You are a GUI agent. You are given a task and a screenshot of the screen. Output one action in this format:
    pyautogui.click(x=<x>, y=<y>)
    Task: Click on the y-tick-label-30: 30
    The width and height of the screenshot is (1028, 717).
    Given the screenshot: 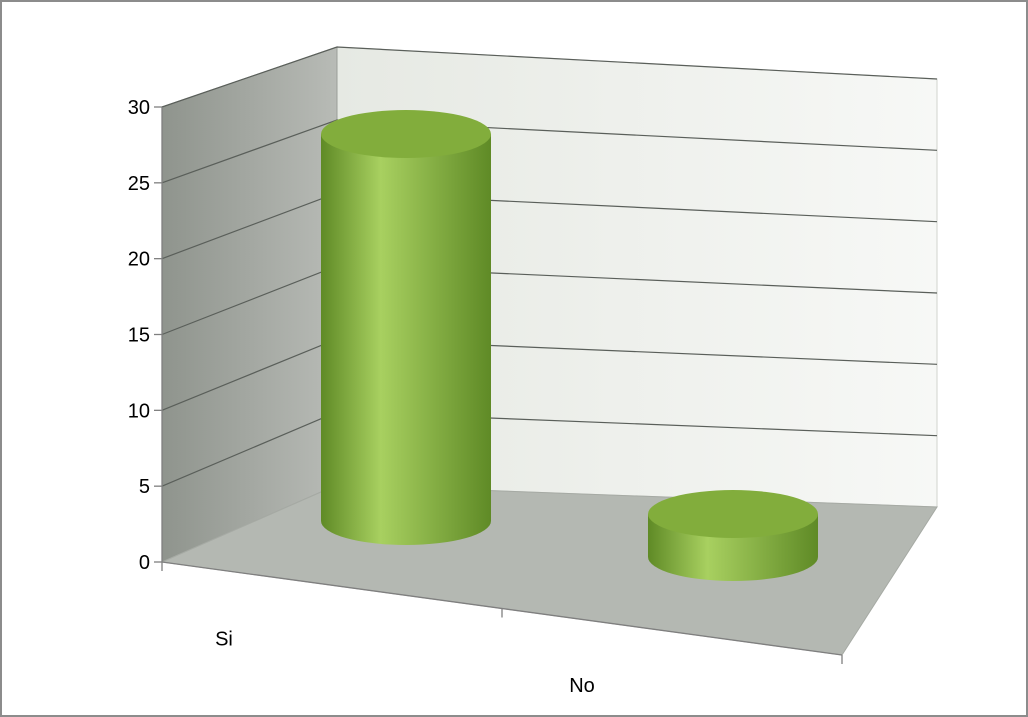 What is the action you would take?
    pyautogui.click(x=139, y=108)
    